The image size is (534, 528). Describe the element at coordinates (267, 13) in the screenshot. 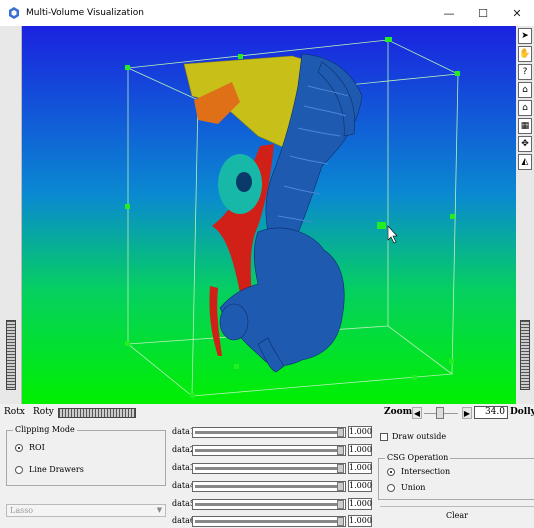

I see `title-bar: Multi-Volume Visualization — ☐ ✕` at that location.